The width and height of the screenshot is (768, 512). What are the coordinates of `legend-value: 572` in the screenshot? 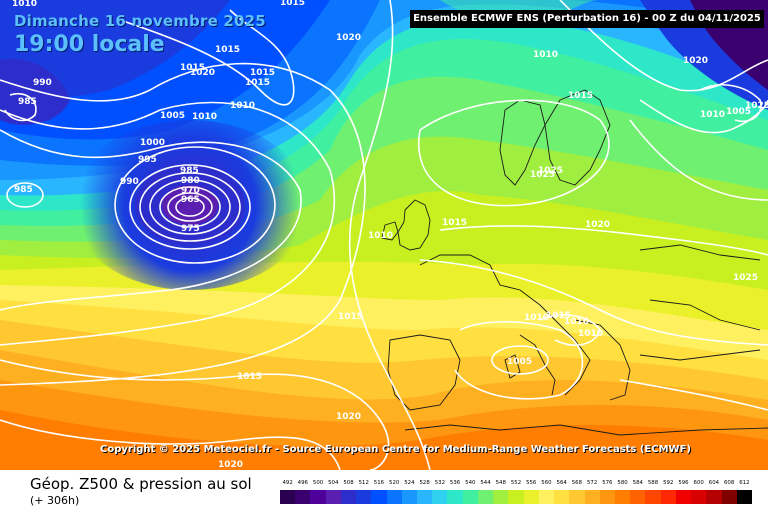 It's located at (592, 483).